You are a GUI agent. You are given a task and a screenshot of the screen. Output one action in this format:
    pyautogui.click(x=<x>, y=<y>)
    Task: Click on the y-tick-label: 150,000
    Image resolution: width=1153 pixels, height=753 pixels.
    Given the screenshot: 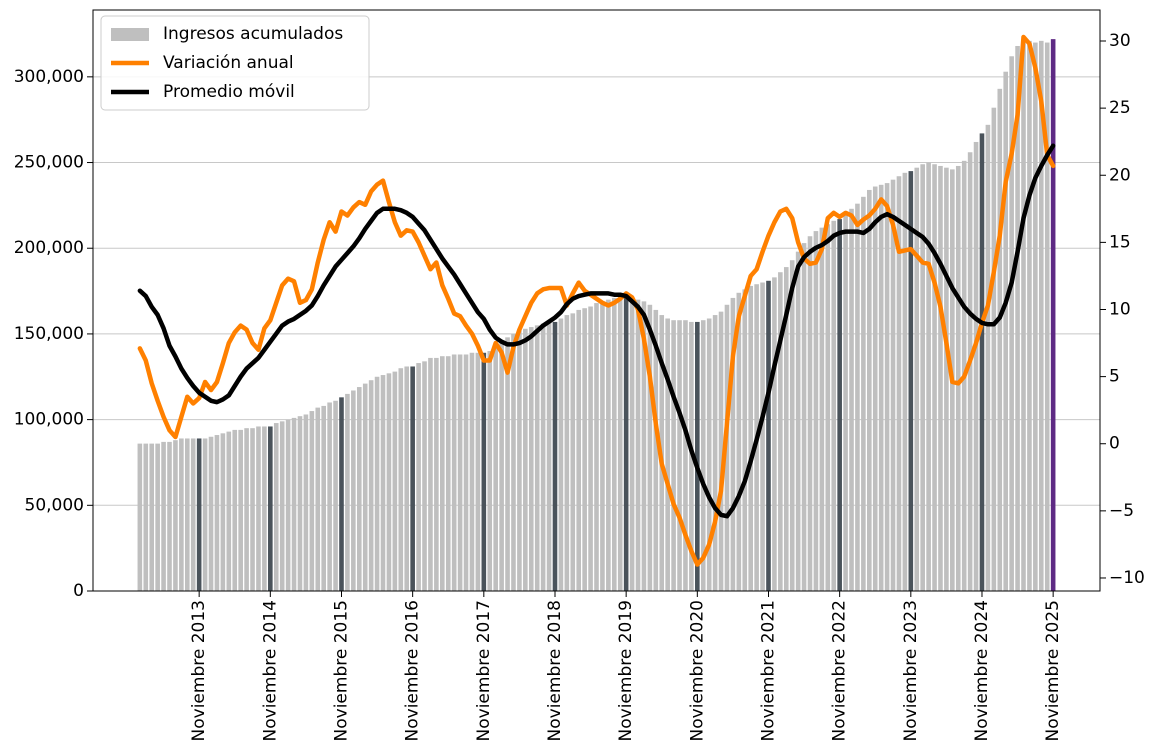 What is the action you would take?
    pyautogui.click(x=49, y=334)
    